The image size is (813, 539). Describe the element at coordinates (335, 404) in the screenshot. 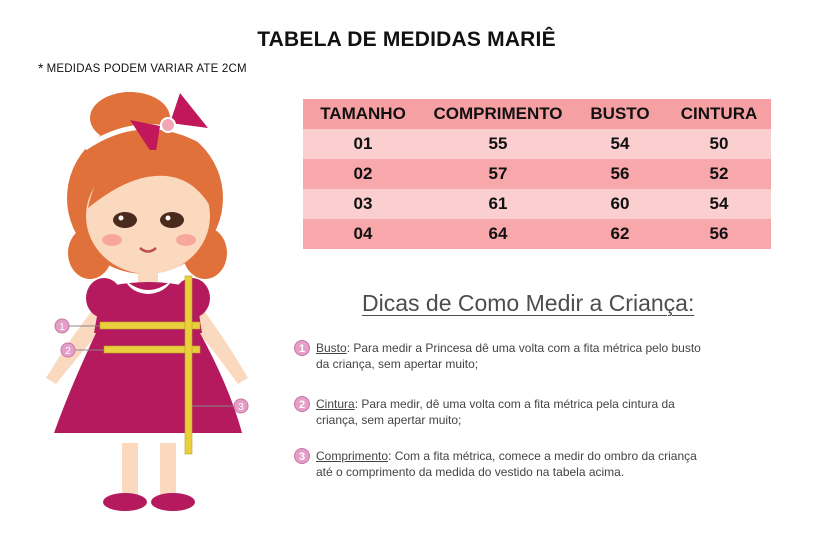

I see `tip-term: Cintura` at that location.